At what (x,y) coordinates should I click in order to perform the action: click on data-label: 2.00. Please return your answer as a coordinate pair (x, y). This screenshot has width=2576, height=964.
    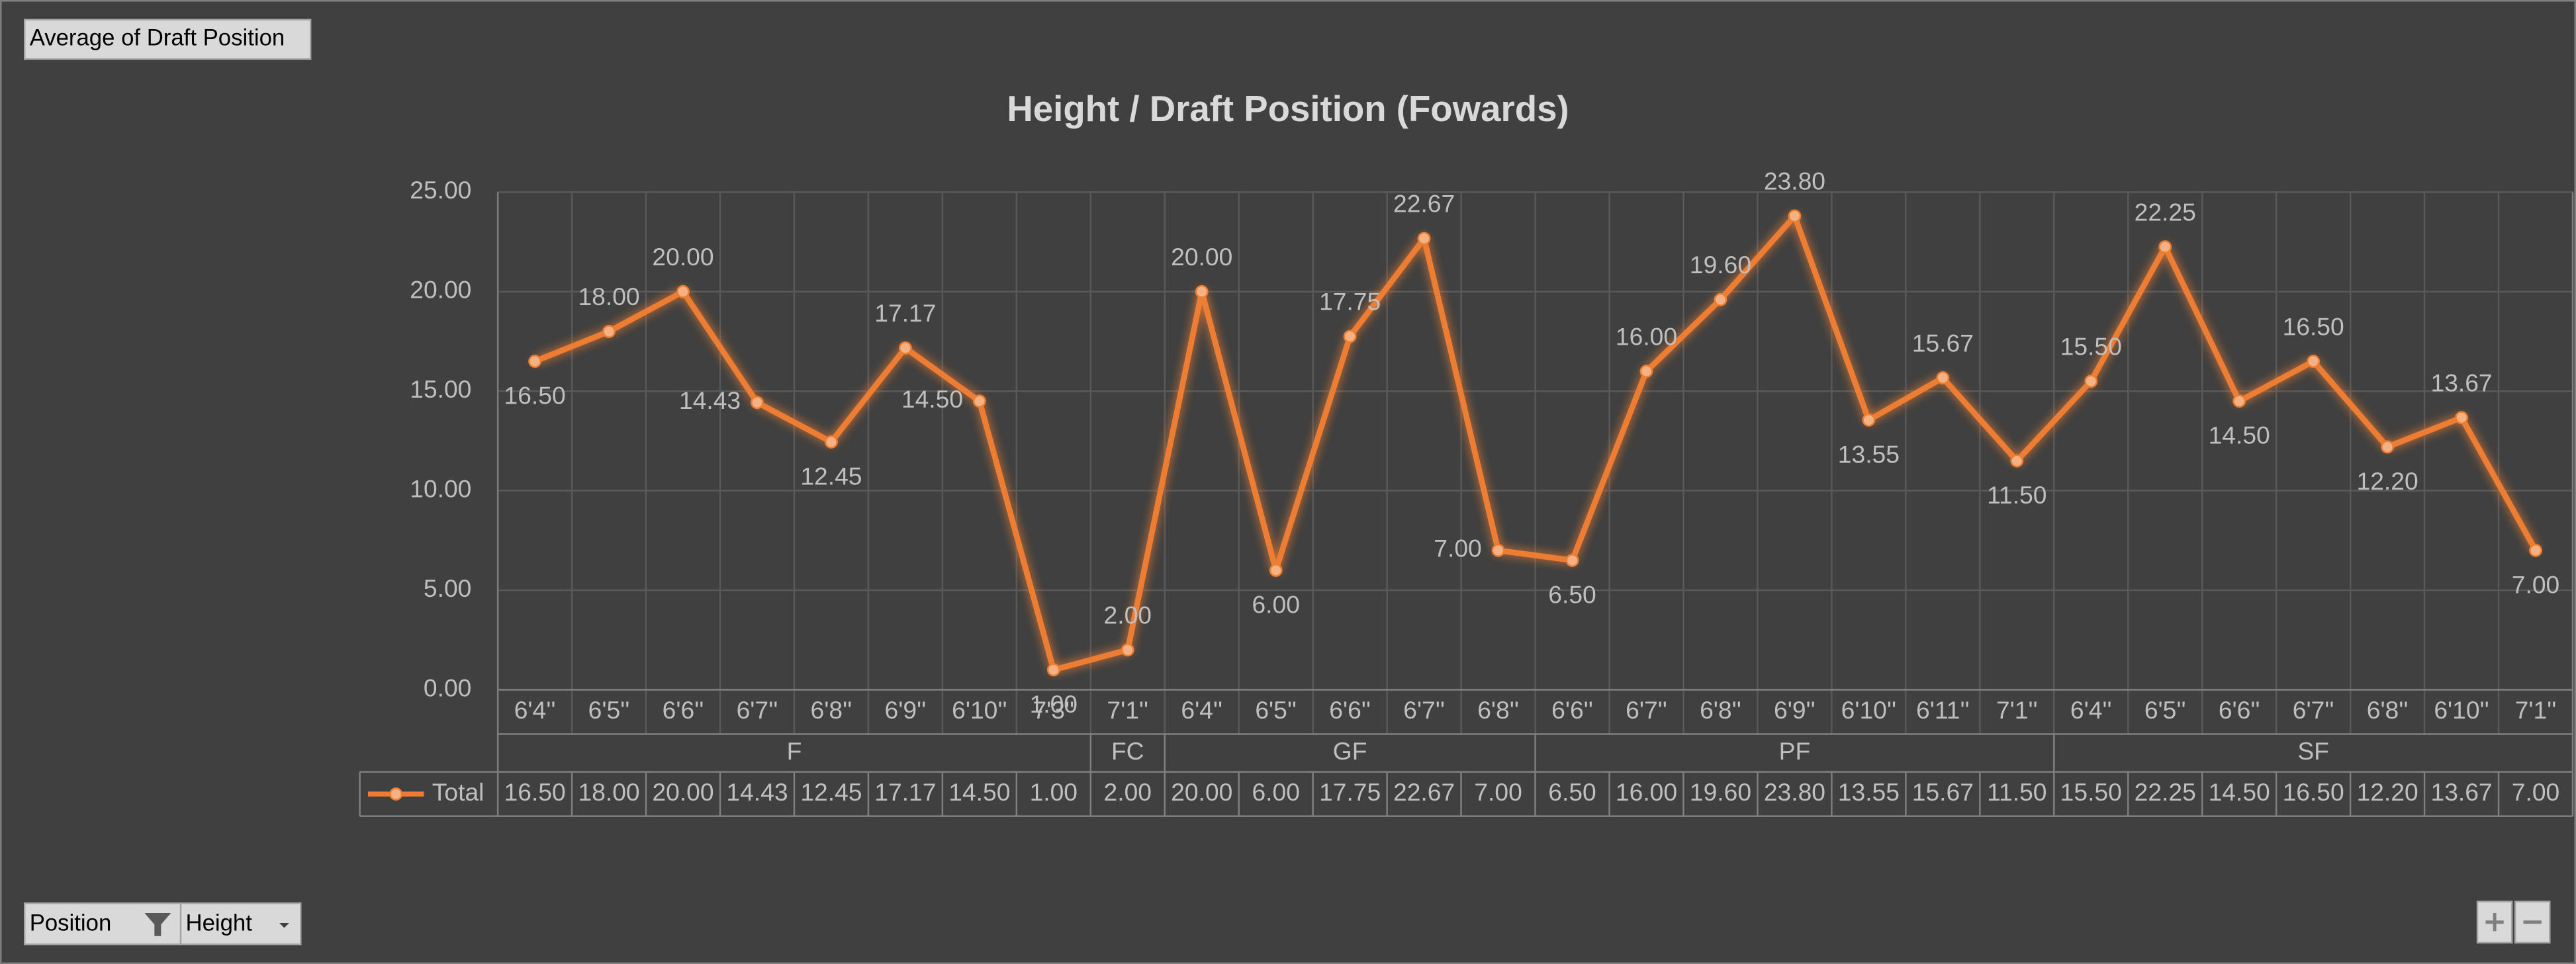
    Looking at the image, I should click on (1128, 615).